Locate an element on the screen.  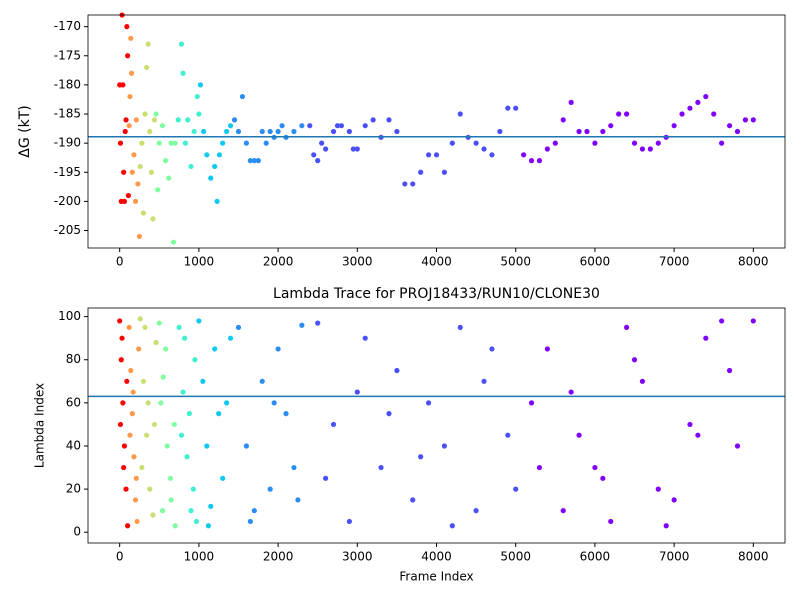
y-tick-label: -190 is located at coordinates (67, 143).